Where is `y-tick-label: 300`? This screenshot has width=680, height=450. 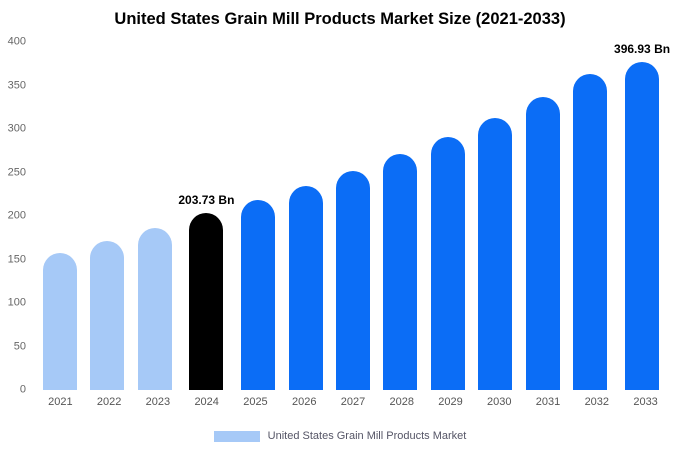 y-tick-label: 300 is located at coordinates (16, 128).